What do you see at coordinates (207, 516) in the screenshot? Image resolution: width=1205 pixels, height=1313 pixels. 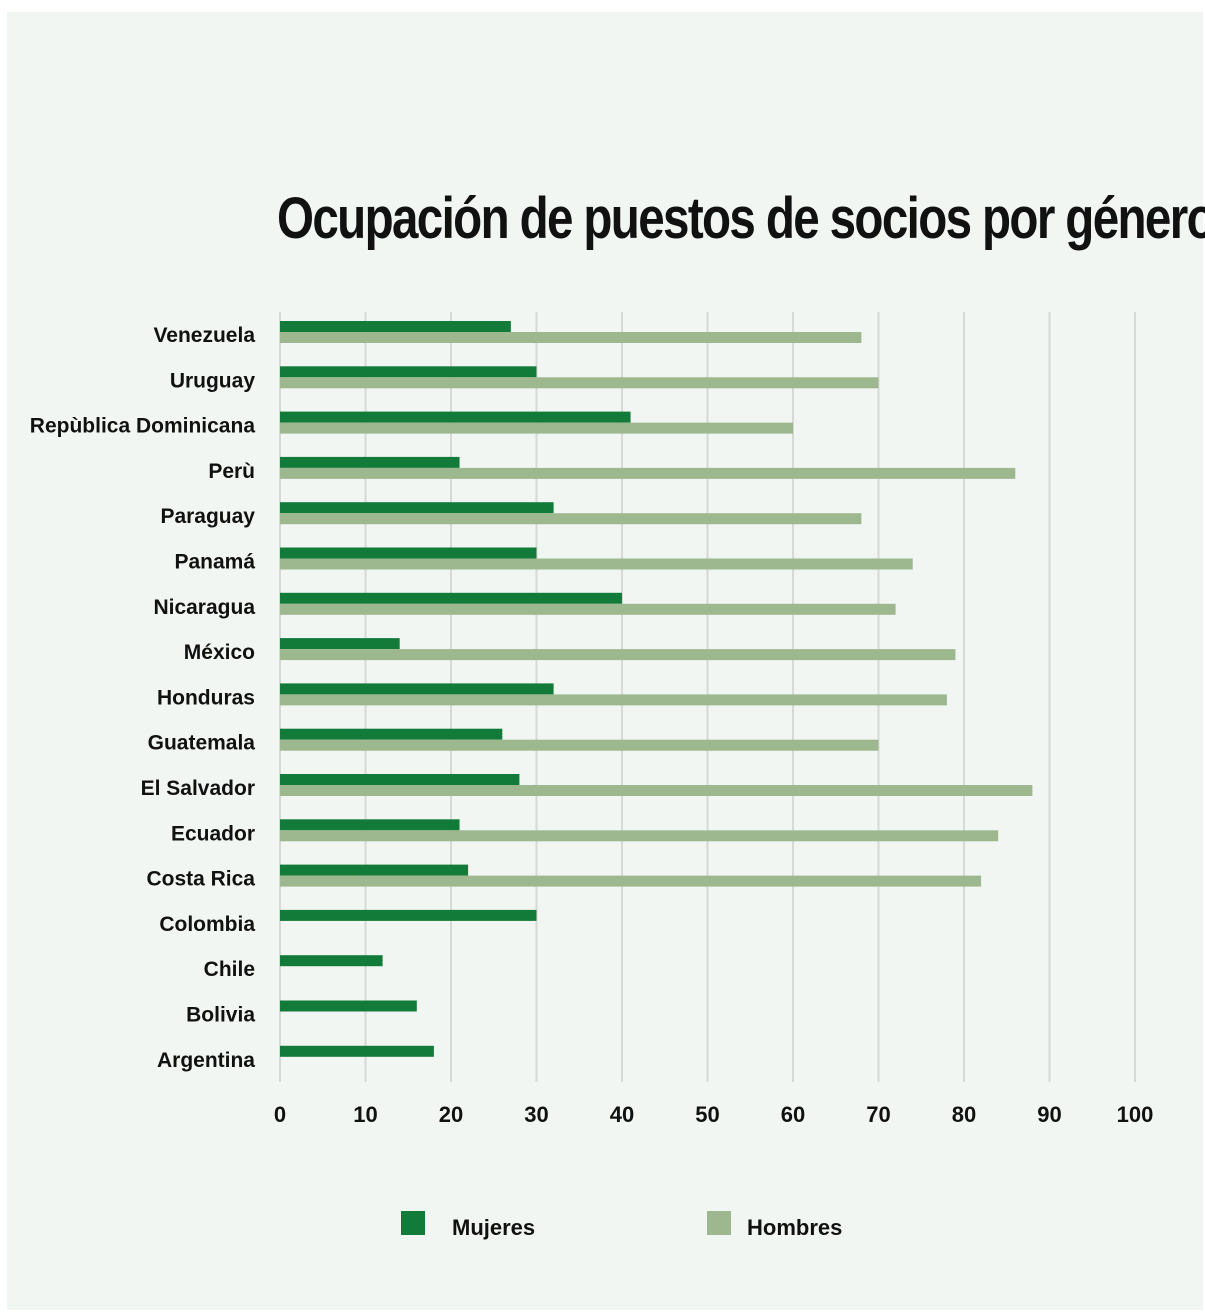 I see `category-label: Paraguay` at bounding box center [207, 516].